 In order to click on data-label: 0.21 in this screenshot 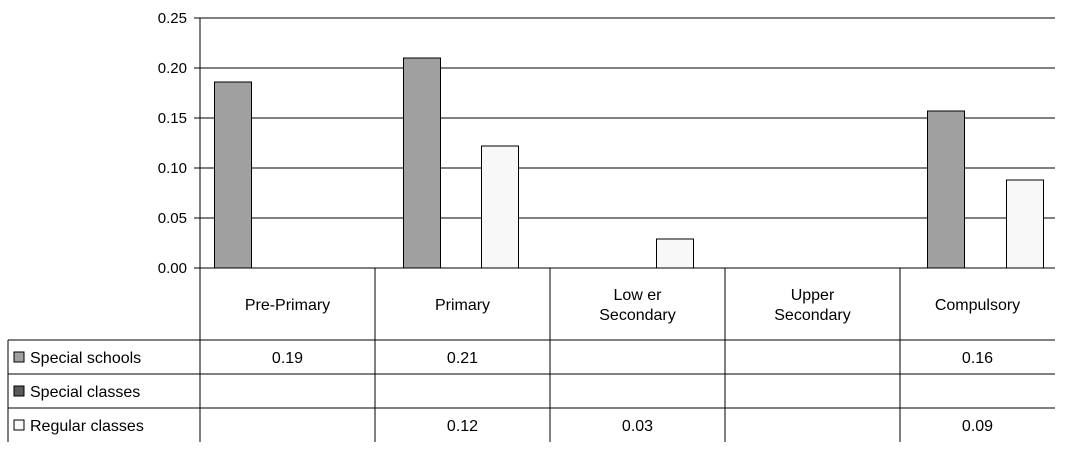, I will do `click(462, 358)`.